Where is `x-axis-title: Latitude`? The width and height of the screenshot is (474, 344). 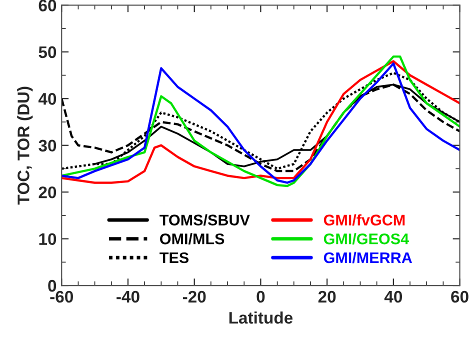
x-axis-title: Latitude is located at coordinates (261, 317).